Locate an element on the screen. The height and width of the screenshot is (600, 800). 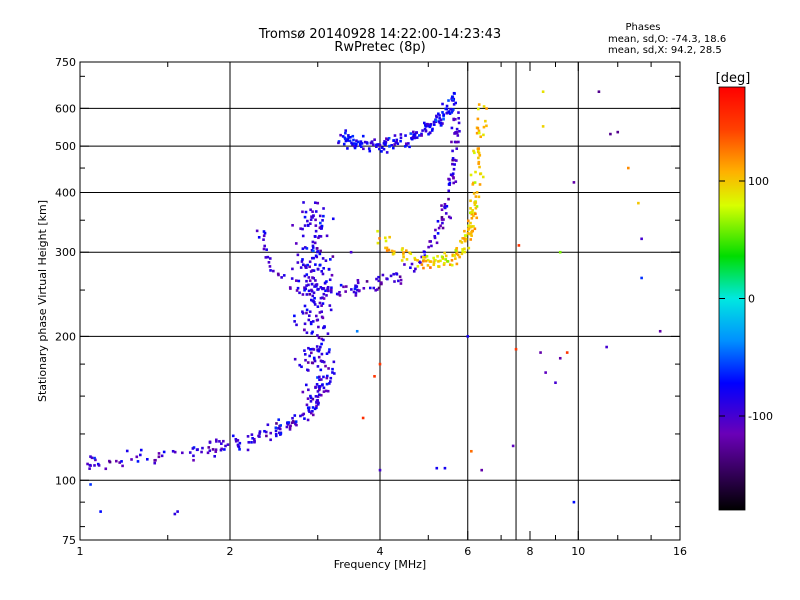
y-tick-label: 100 is located at coordinates (65, 480).